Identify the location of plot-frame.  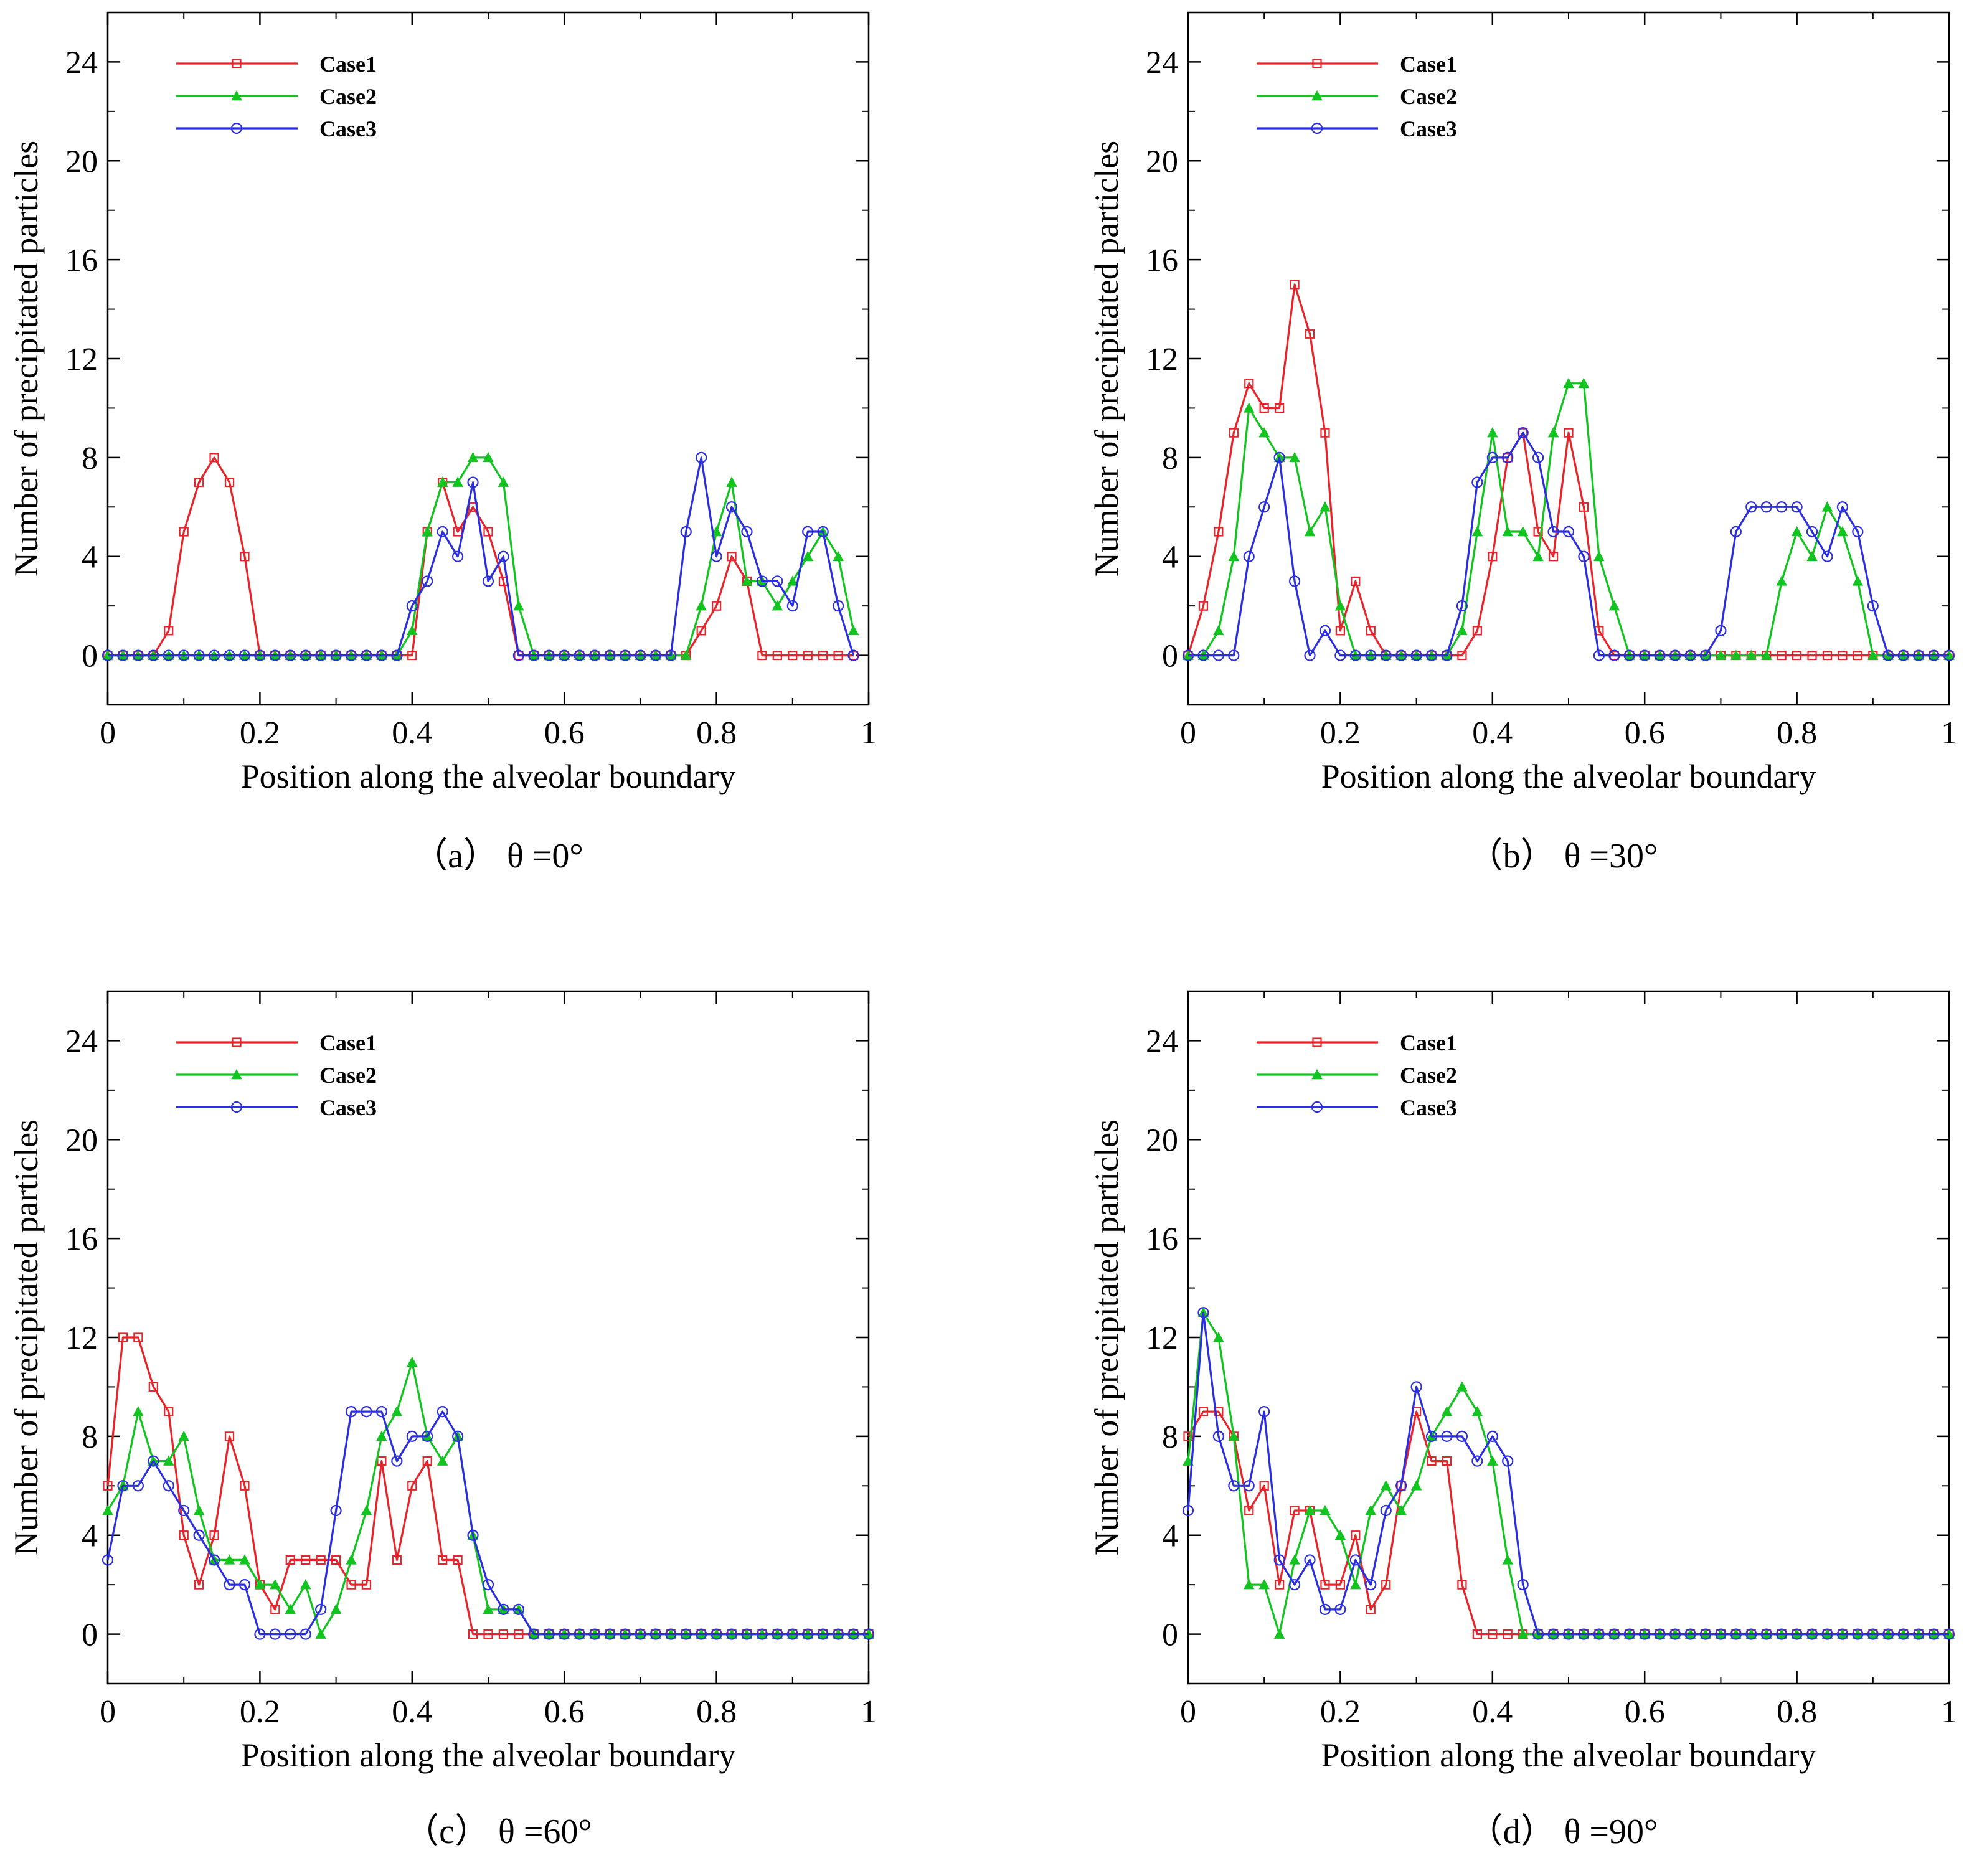
(1568, 1337).